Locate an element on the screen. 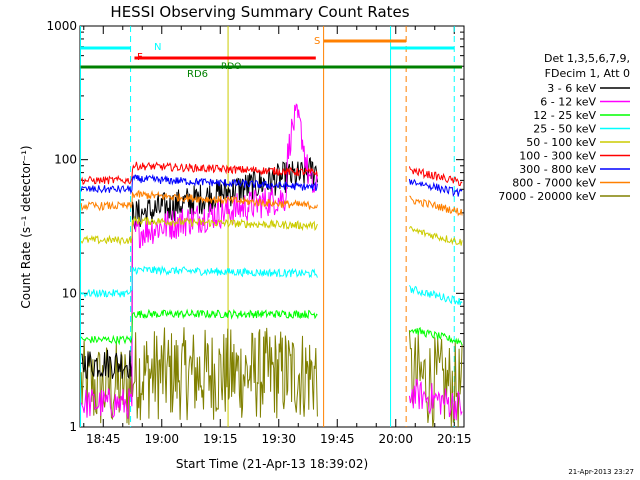  legend-label: 100 - 300 keV is located at coordinates (557, 156).